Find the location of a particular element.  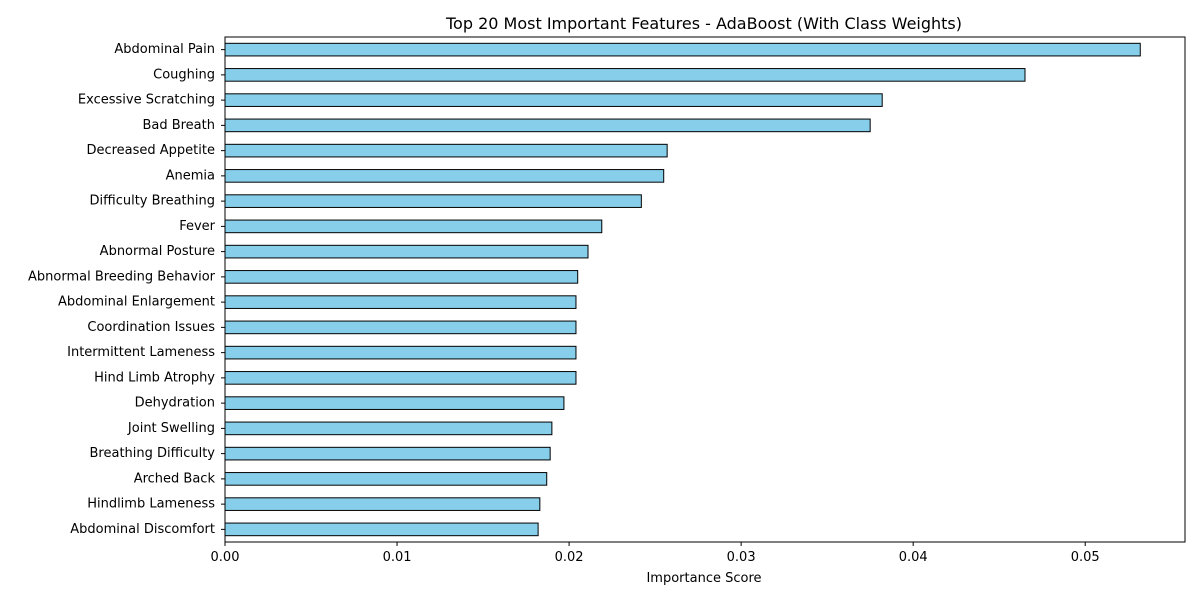

y-tick-label: Fever is located at coordinates (197, 226).